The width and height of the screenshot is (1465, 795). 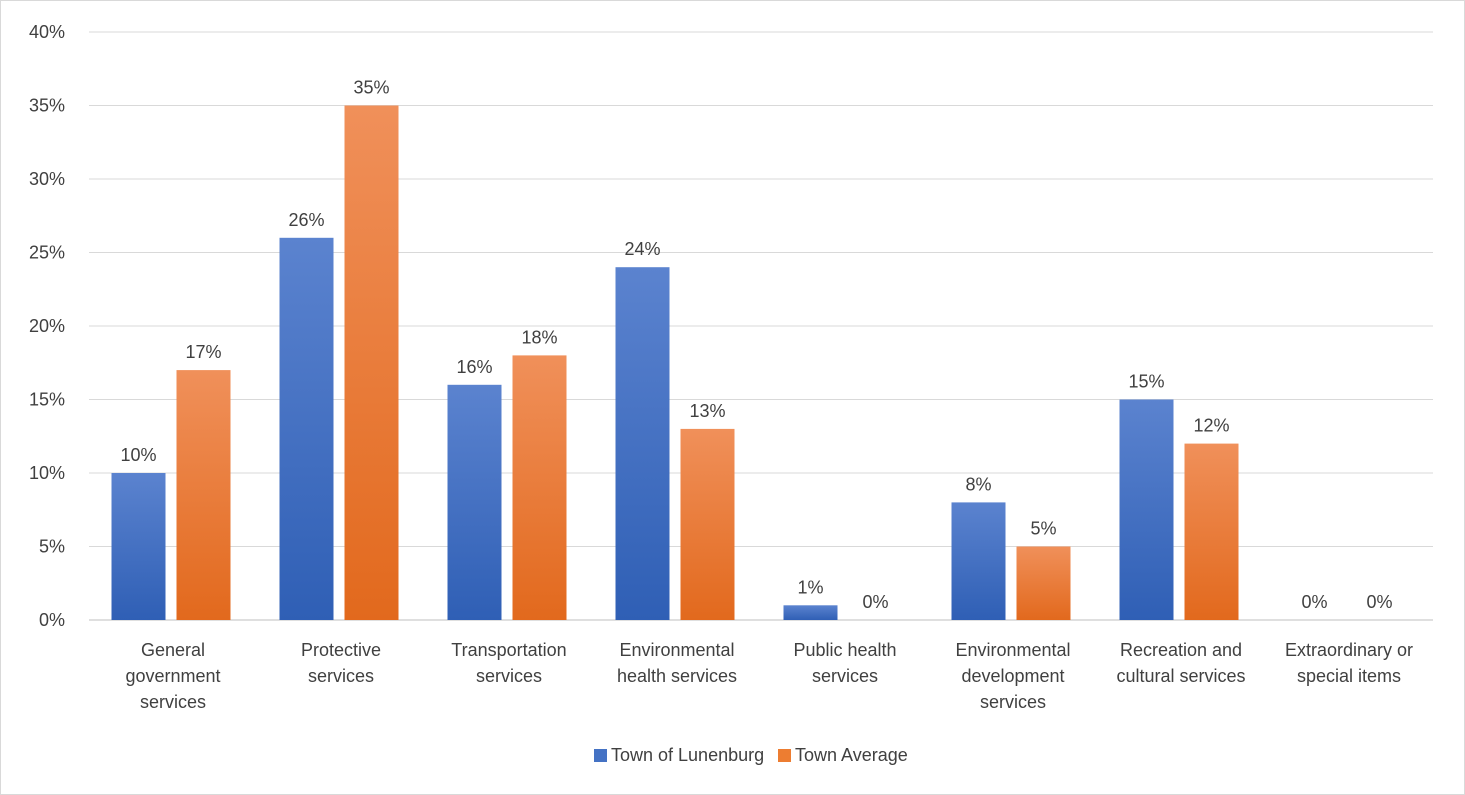 What do you see at coordinates (1180, 663) in the screenshot?
I see `category-label: Recreation and cultural services` at bounding box center [1180, 663].